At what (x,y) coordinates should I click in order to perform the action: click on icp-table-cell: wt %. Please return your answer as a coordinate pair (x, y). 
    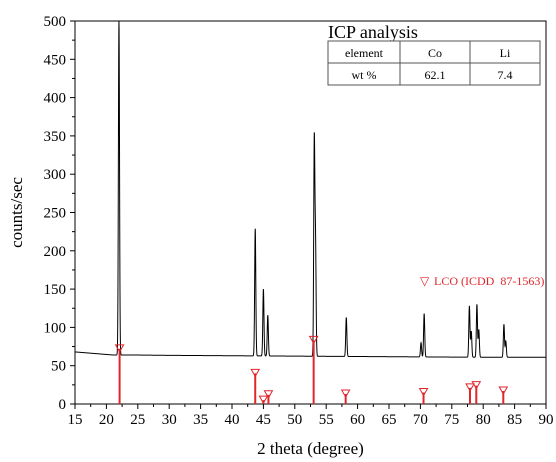
    Looking at the image, I should click on (364, 75).